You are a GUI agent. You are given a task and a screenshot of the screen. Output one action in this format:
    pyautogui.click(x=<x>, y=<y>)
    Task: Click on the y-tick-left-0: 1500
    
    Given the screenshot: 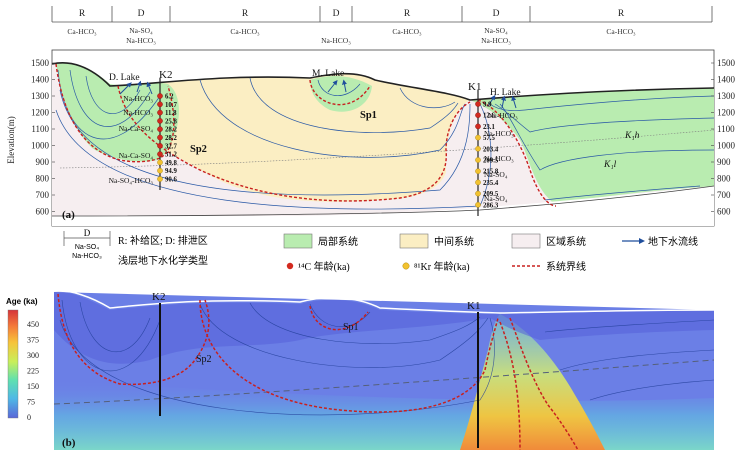 What is the action you would take?
    pyautogui.click(x=40, y=63)
    